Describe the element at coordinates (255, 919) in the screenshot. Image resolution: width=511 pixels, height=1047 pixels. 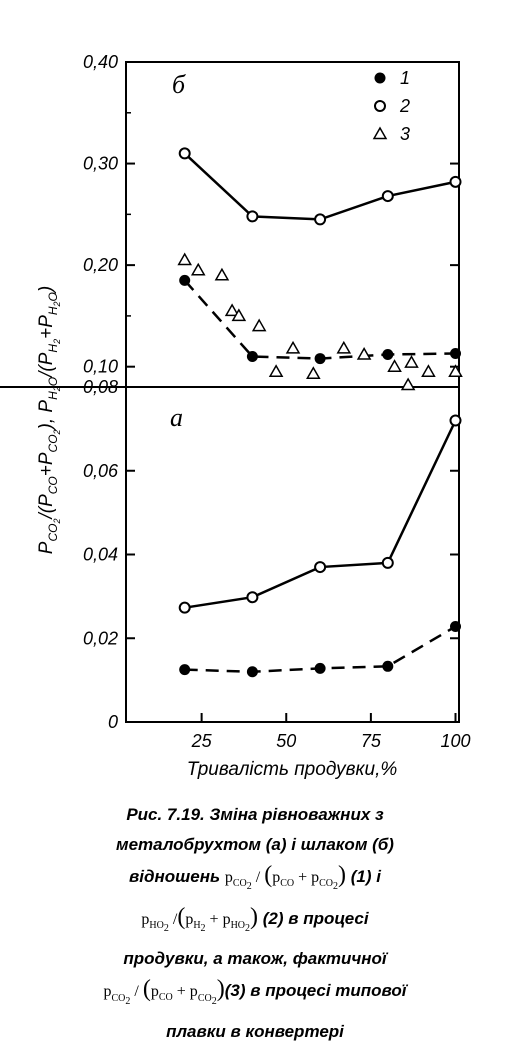
I see `caption-line-4: pHO2 /(pH2 + pHO2) (2) в процесі` at that location.